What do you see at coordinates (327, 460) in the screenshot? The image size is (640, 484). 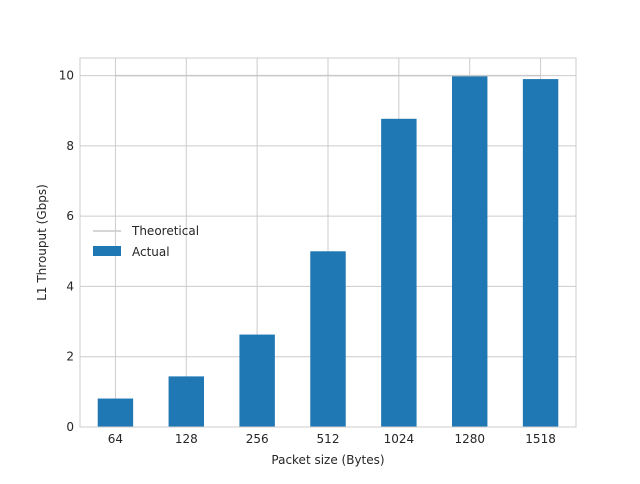 I see `x-axis-label: Packet size (Bytes)` at bounding box center [327, 460].